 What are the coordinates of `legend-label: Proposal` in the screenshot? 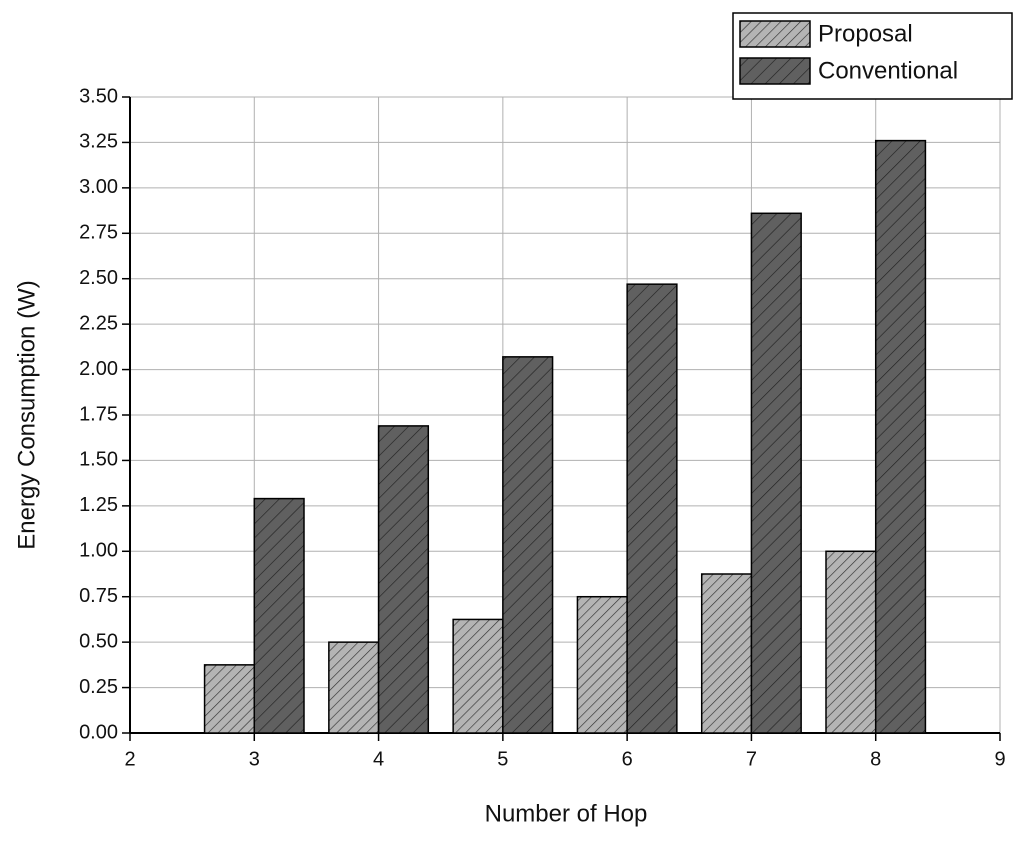 It's located at (865, 33).